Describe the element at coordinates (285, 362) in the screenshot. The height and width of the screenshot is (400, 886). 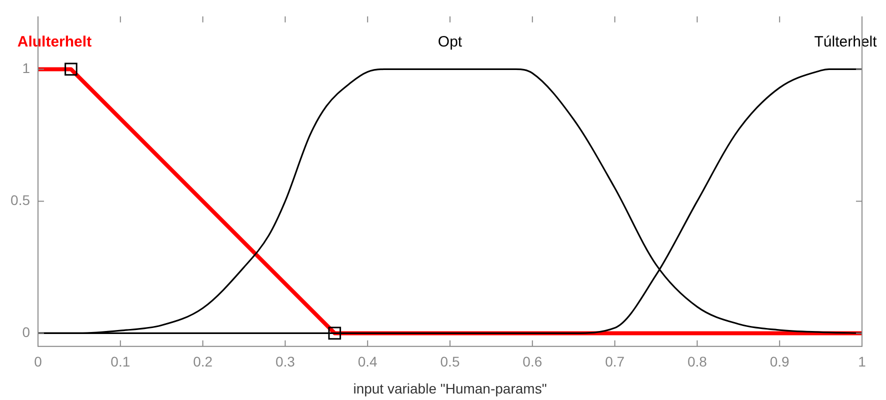
I see `x-tick-label: 0.3` at that location.